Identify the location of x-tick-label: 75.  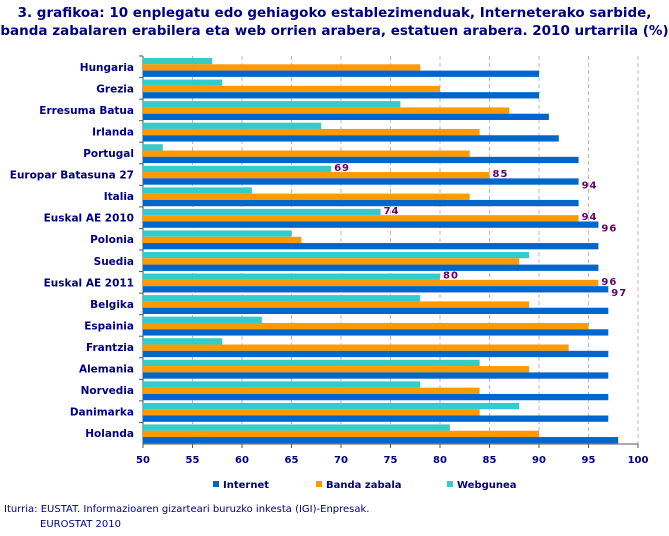
(391, 460).